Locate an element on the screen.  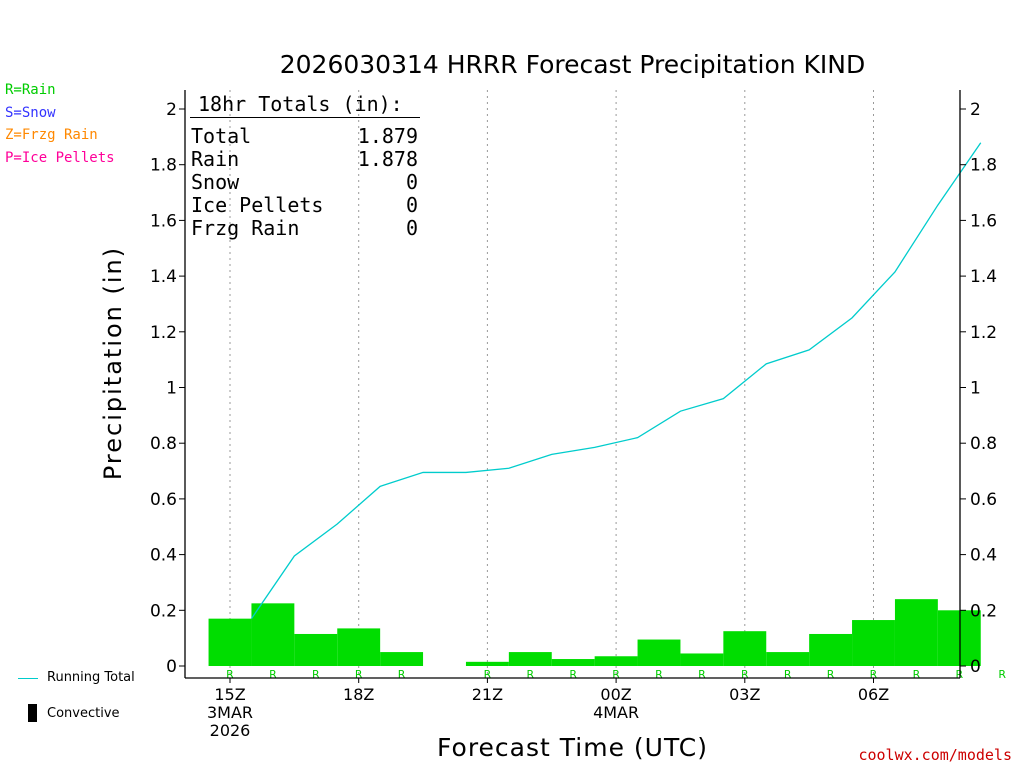
legend-ice-pellets: P=Ice Pellets is located at coordinates (60, 158).